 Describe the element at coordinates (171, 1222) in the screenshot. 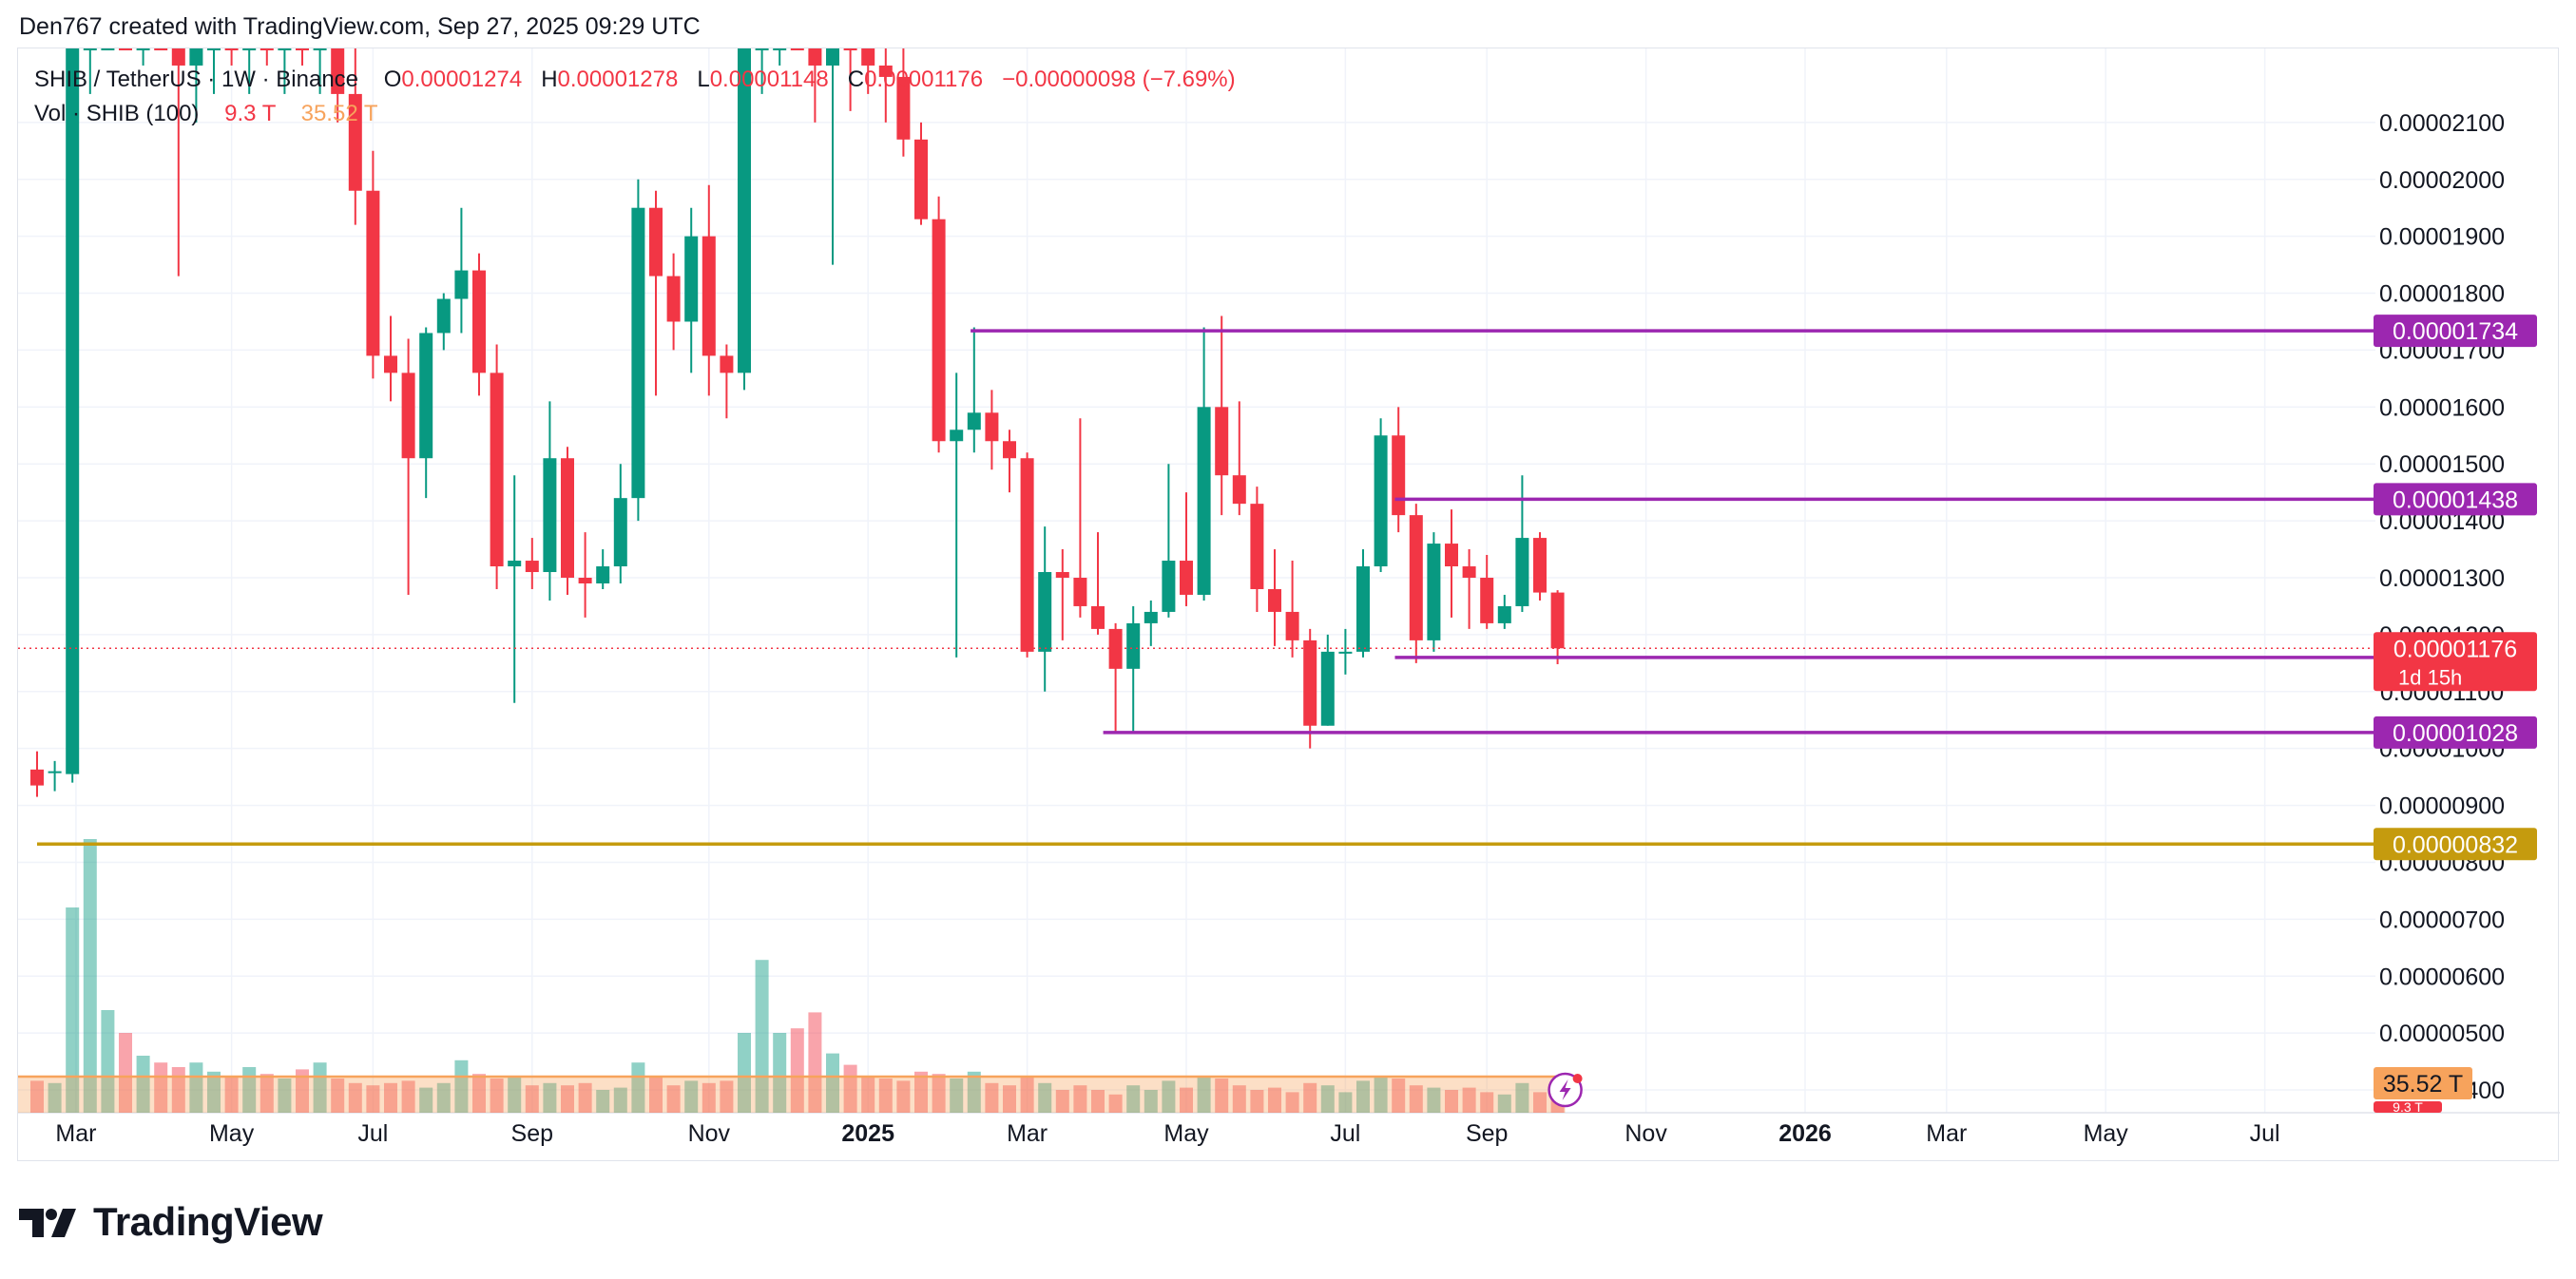

I see `tradingview-logo: TradingView` at that location.